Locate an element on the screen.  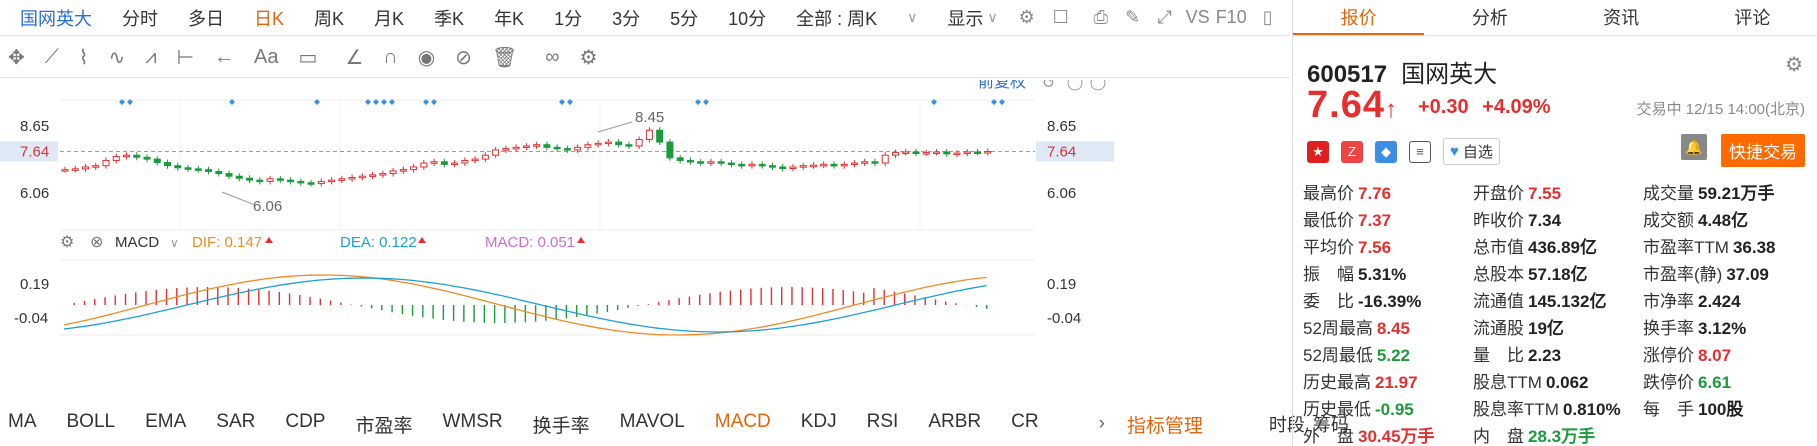
indicator-tab: MA is located at coordinates (22, 421).